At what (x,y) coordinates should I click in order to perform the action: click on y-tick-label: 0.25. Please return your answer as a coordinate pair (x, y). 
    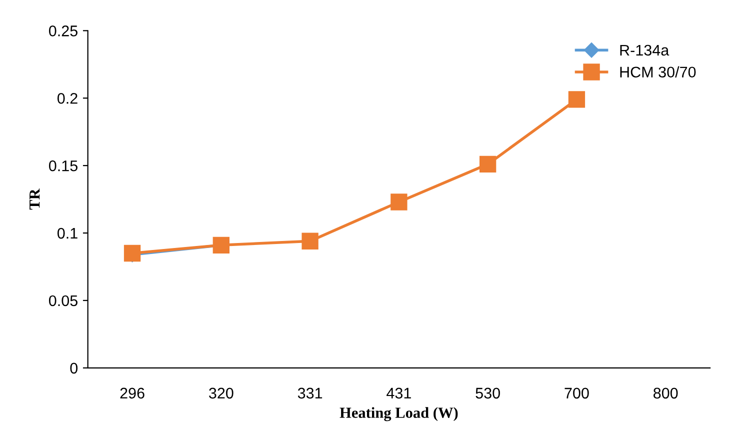
    Looking at the image, I should click on (63, 31).